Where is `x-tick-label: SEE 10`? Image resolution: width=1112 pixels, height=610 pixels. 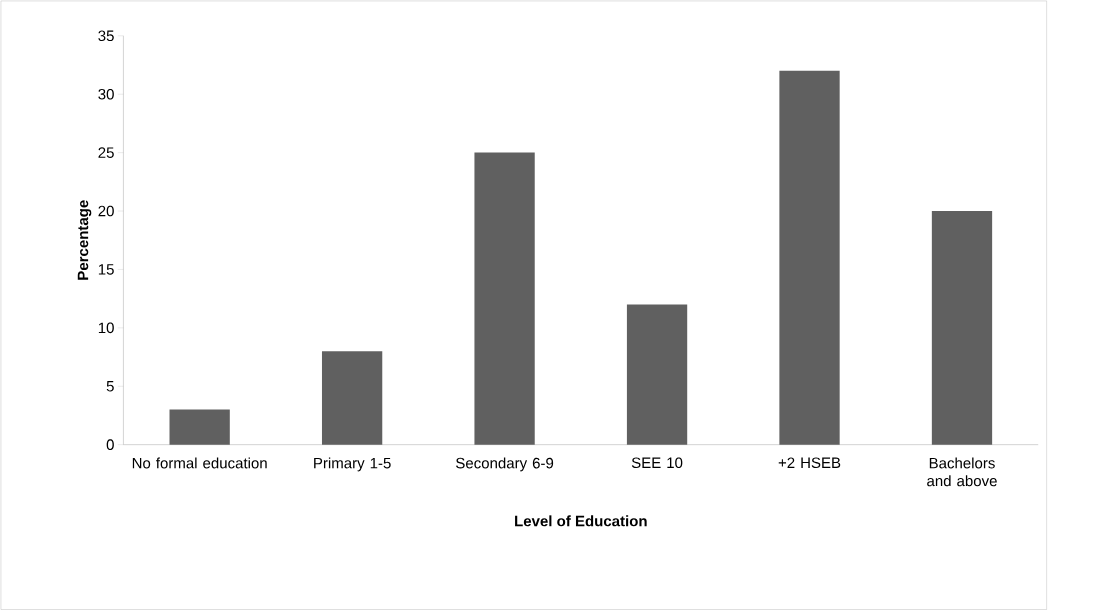
x-tick-label: SEE 10 is located at coordinates (657, 462).